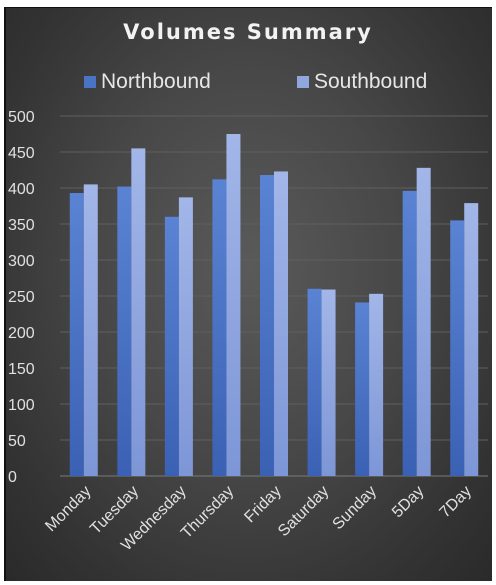 Image resolution: width=496 pixels, height=585 pixels. What do you see at coordinates (303, 511) in the screenshot?
I see `x-tick-label: Saturday` at bounding box center [303, 511].